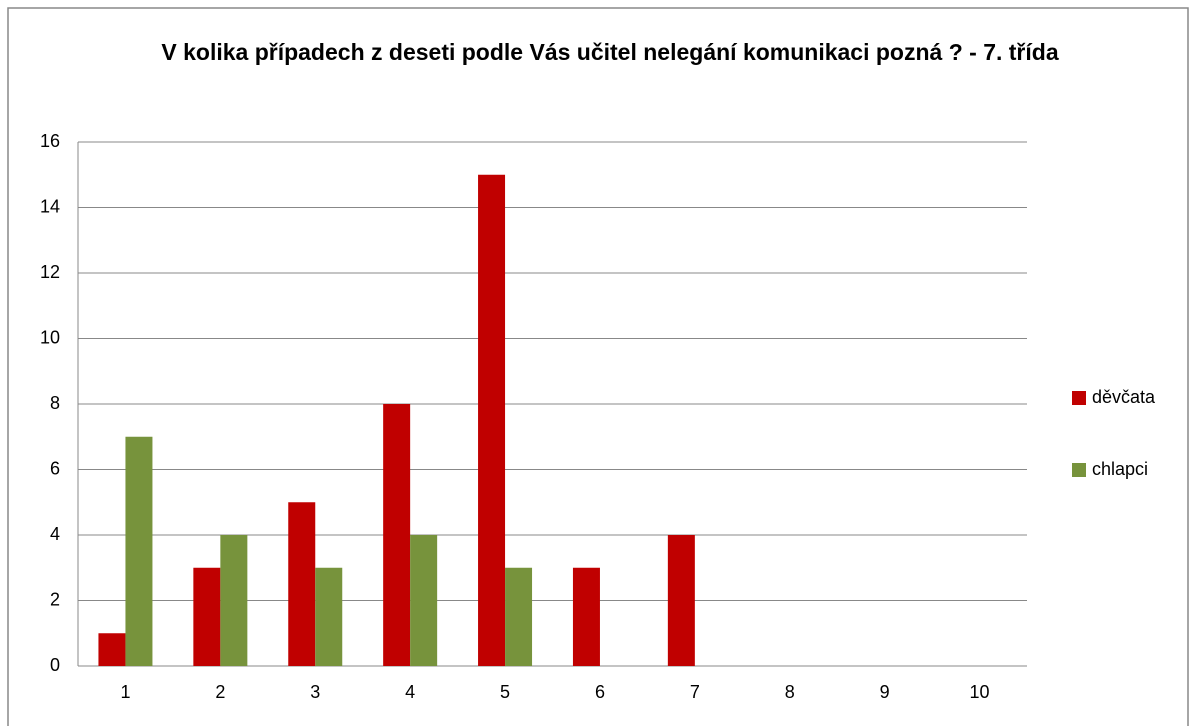  Describe the element at coordinates (50, 337) in the screenshot. I see `y-tick-label: 10` at that location.